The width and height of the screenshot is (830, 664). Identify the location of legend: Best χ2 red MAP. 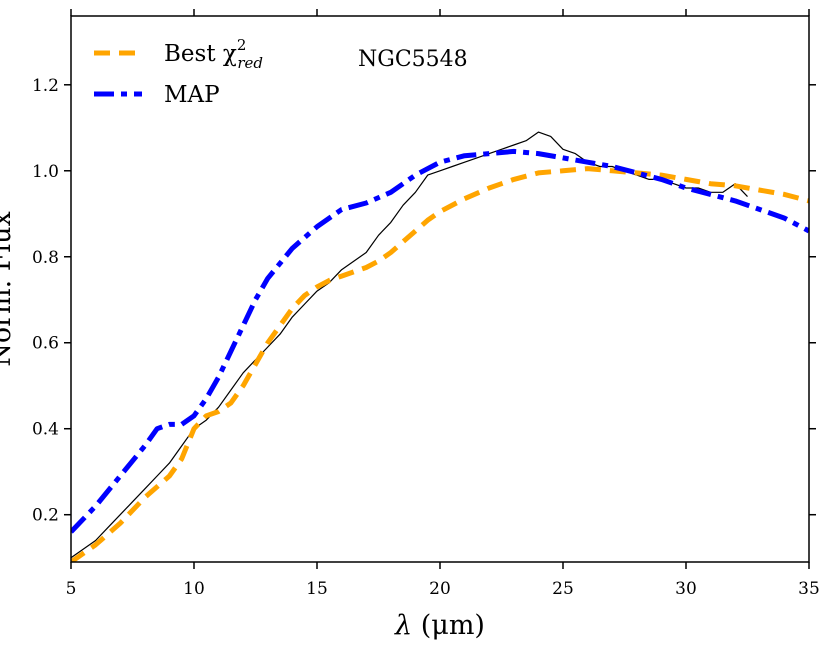
(178, 72).